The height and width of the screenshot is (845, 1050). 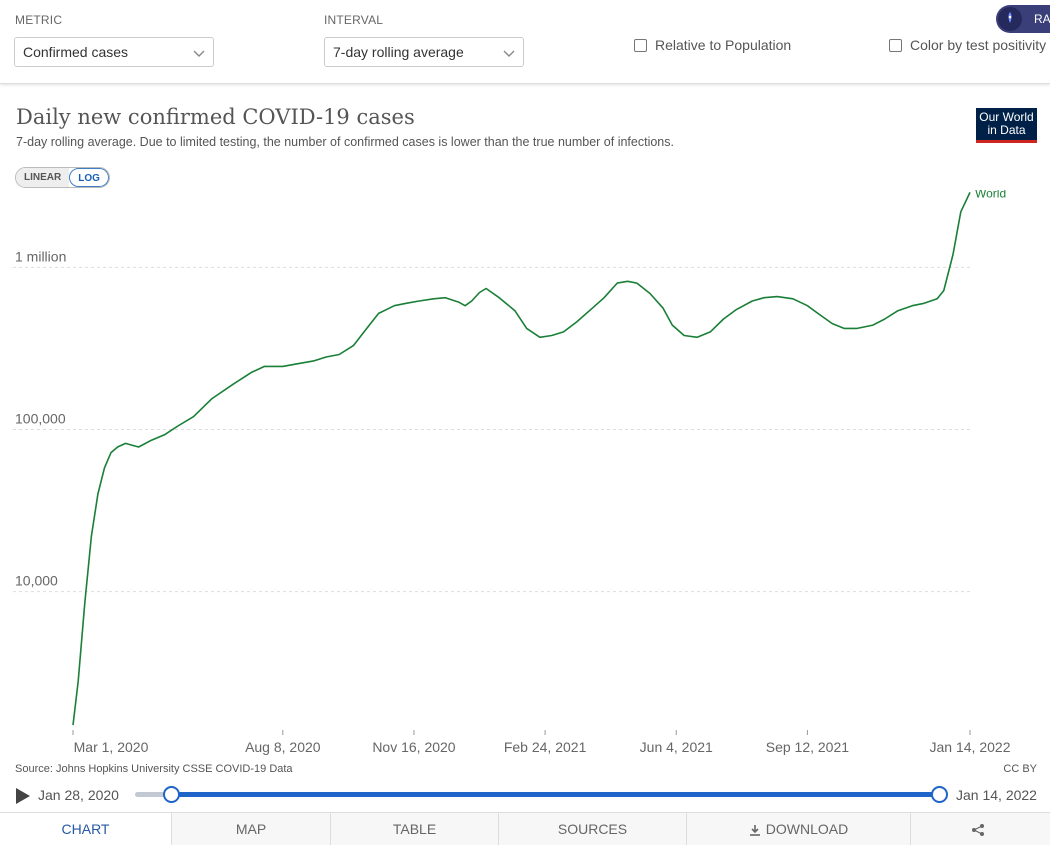 I want to click on scale-toggle: LINEAR LOG, so click(x=62, y=177).